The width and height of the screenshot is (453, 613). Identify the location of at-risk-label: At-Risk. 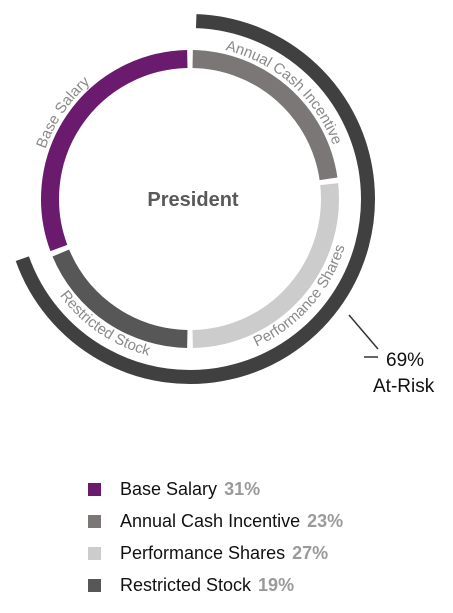
(404, 386).